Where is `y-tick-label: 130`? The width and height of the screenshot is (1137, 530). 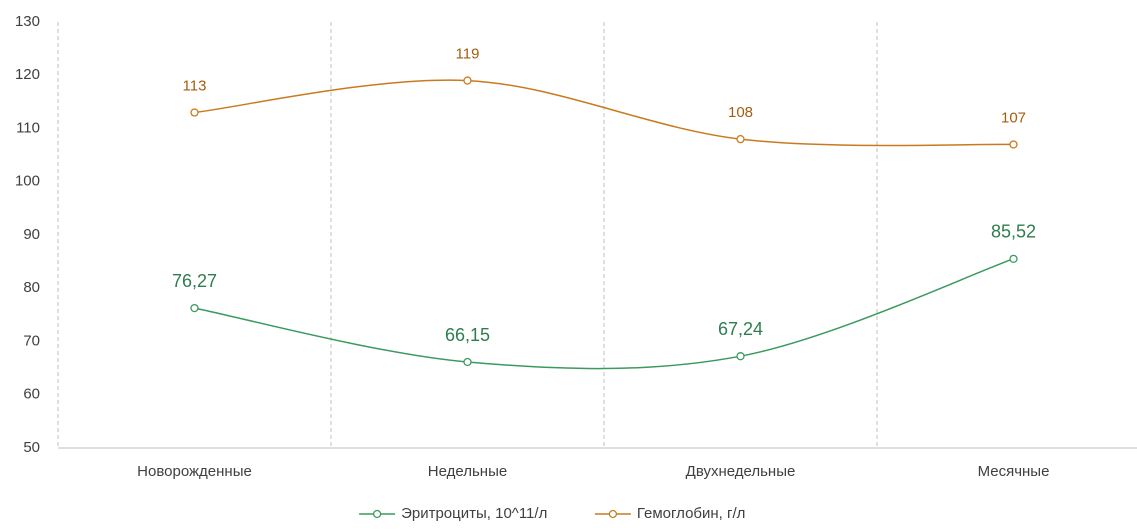 y-tick-label: 130 is located at coordinates (27, 21).